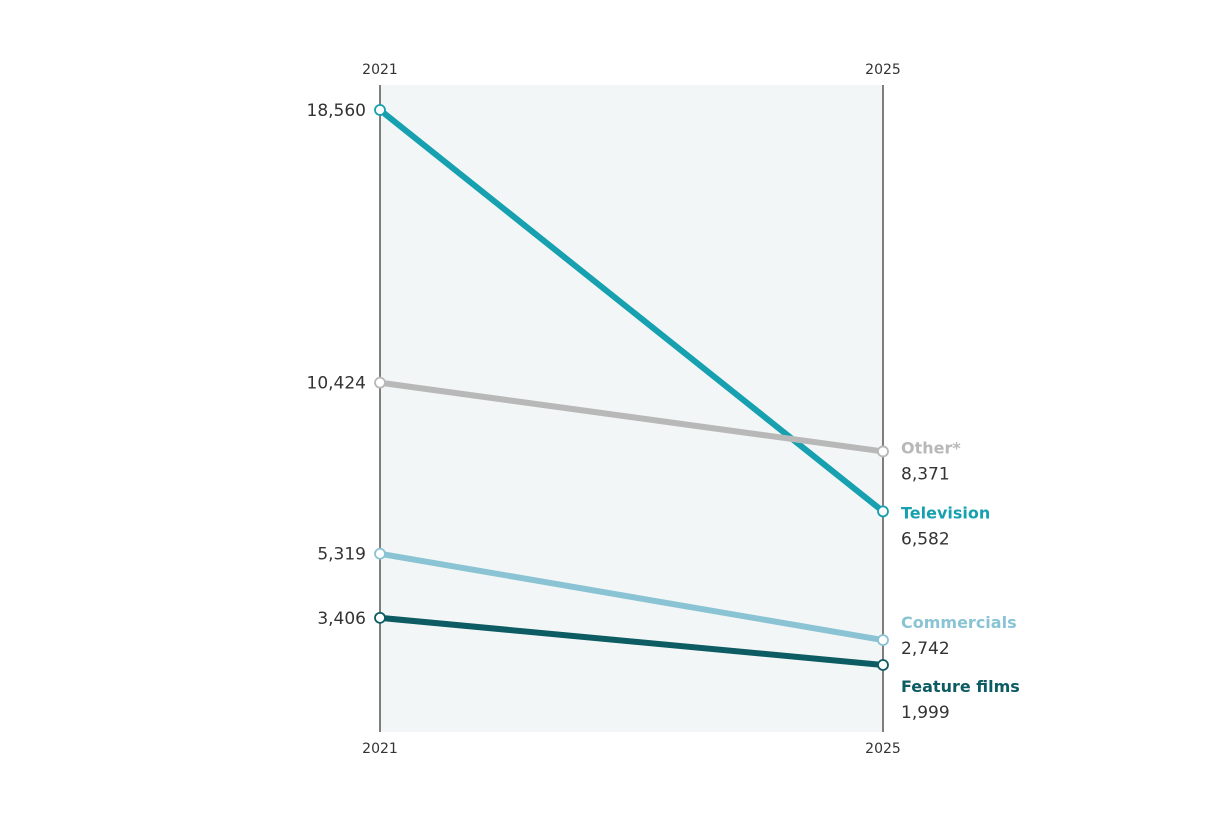 This screenshot has height=822, width=1225. Describe the element at coordinates (925, 713) in the screenshot. I see `end-value-feature-films: 1,999` at that location.